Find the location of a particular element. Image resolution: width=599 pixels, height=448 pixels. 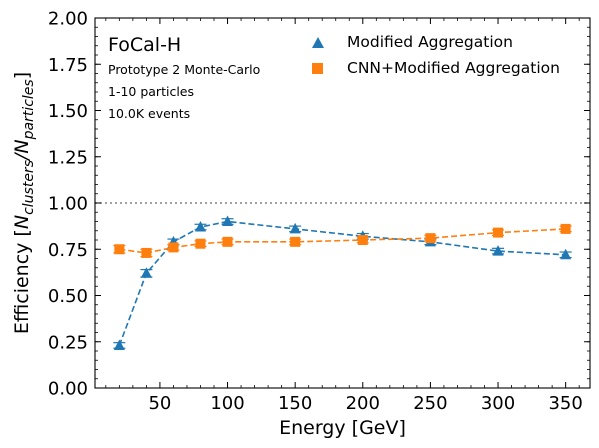

y-tick-label: 0.25 is located at coordinates (68, 342).